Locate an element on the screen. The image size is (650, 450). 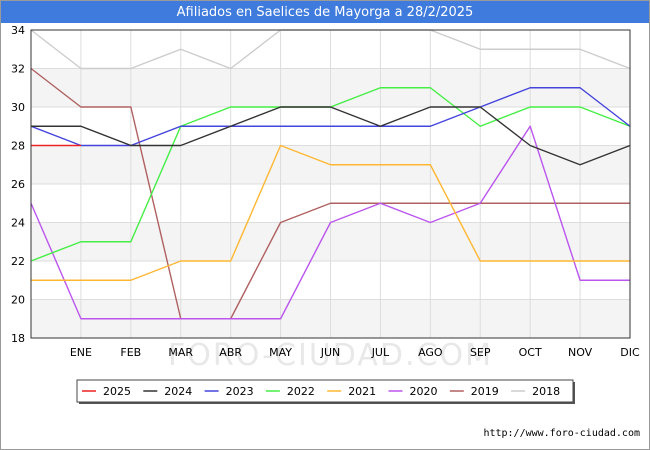
x-tick-label: NOV is located at coordinates (580, 352).